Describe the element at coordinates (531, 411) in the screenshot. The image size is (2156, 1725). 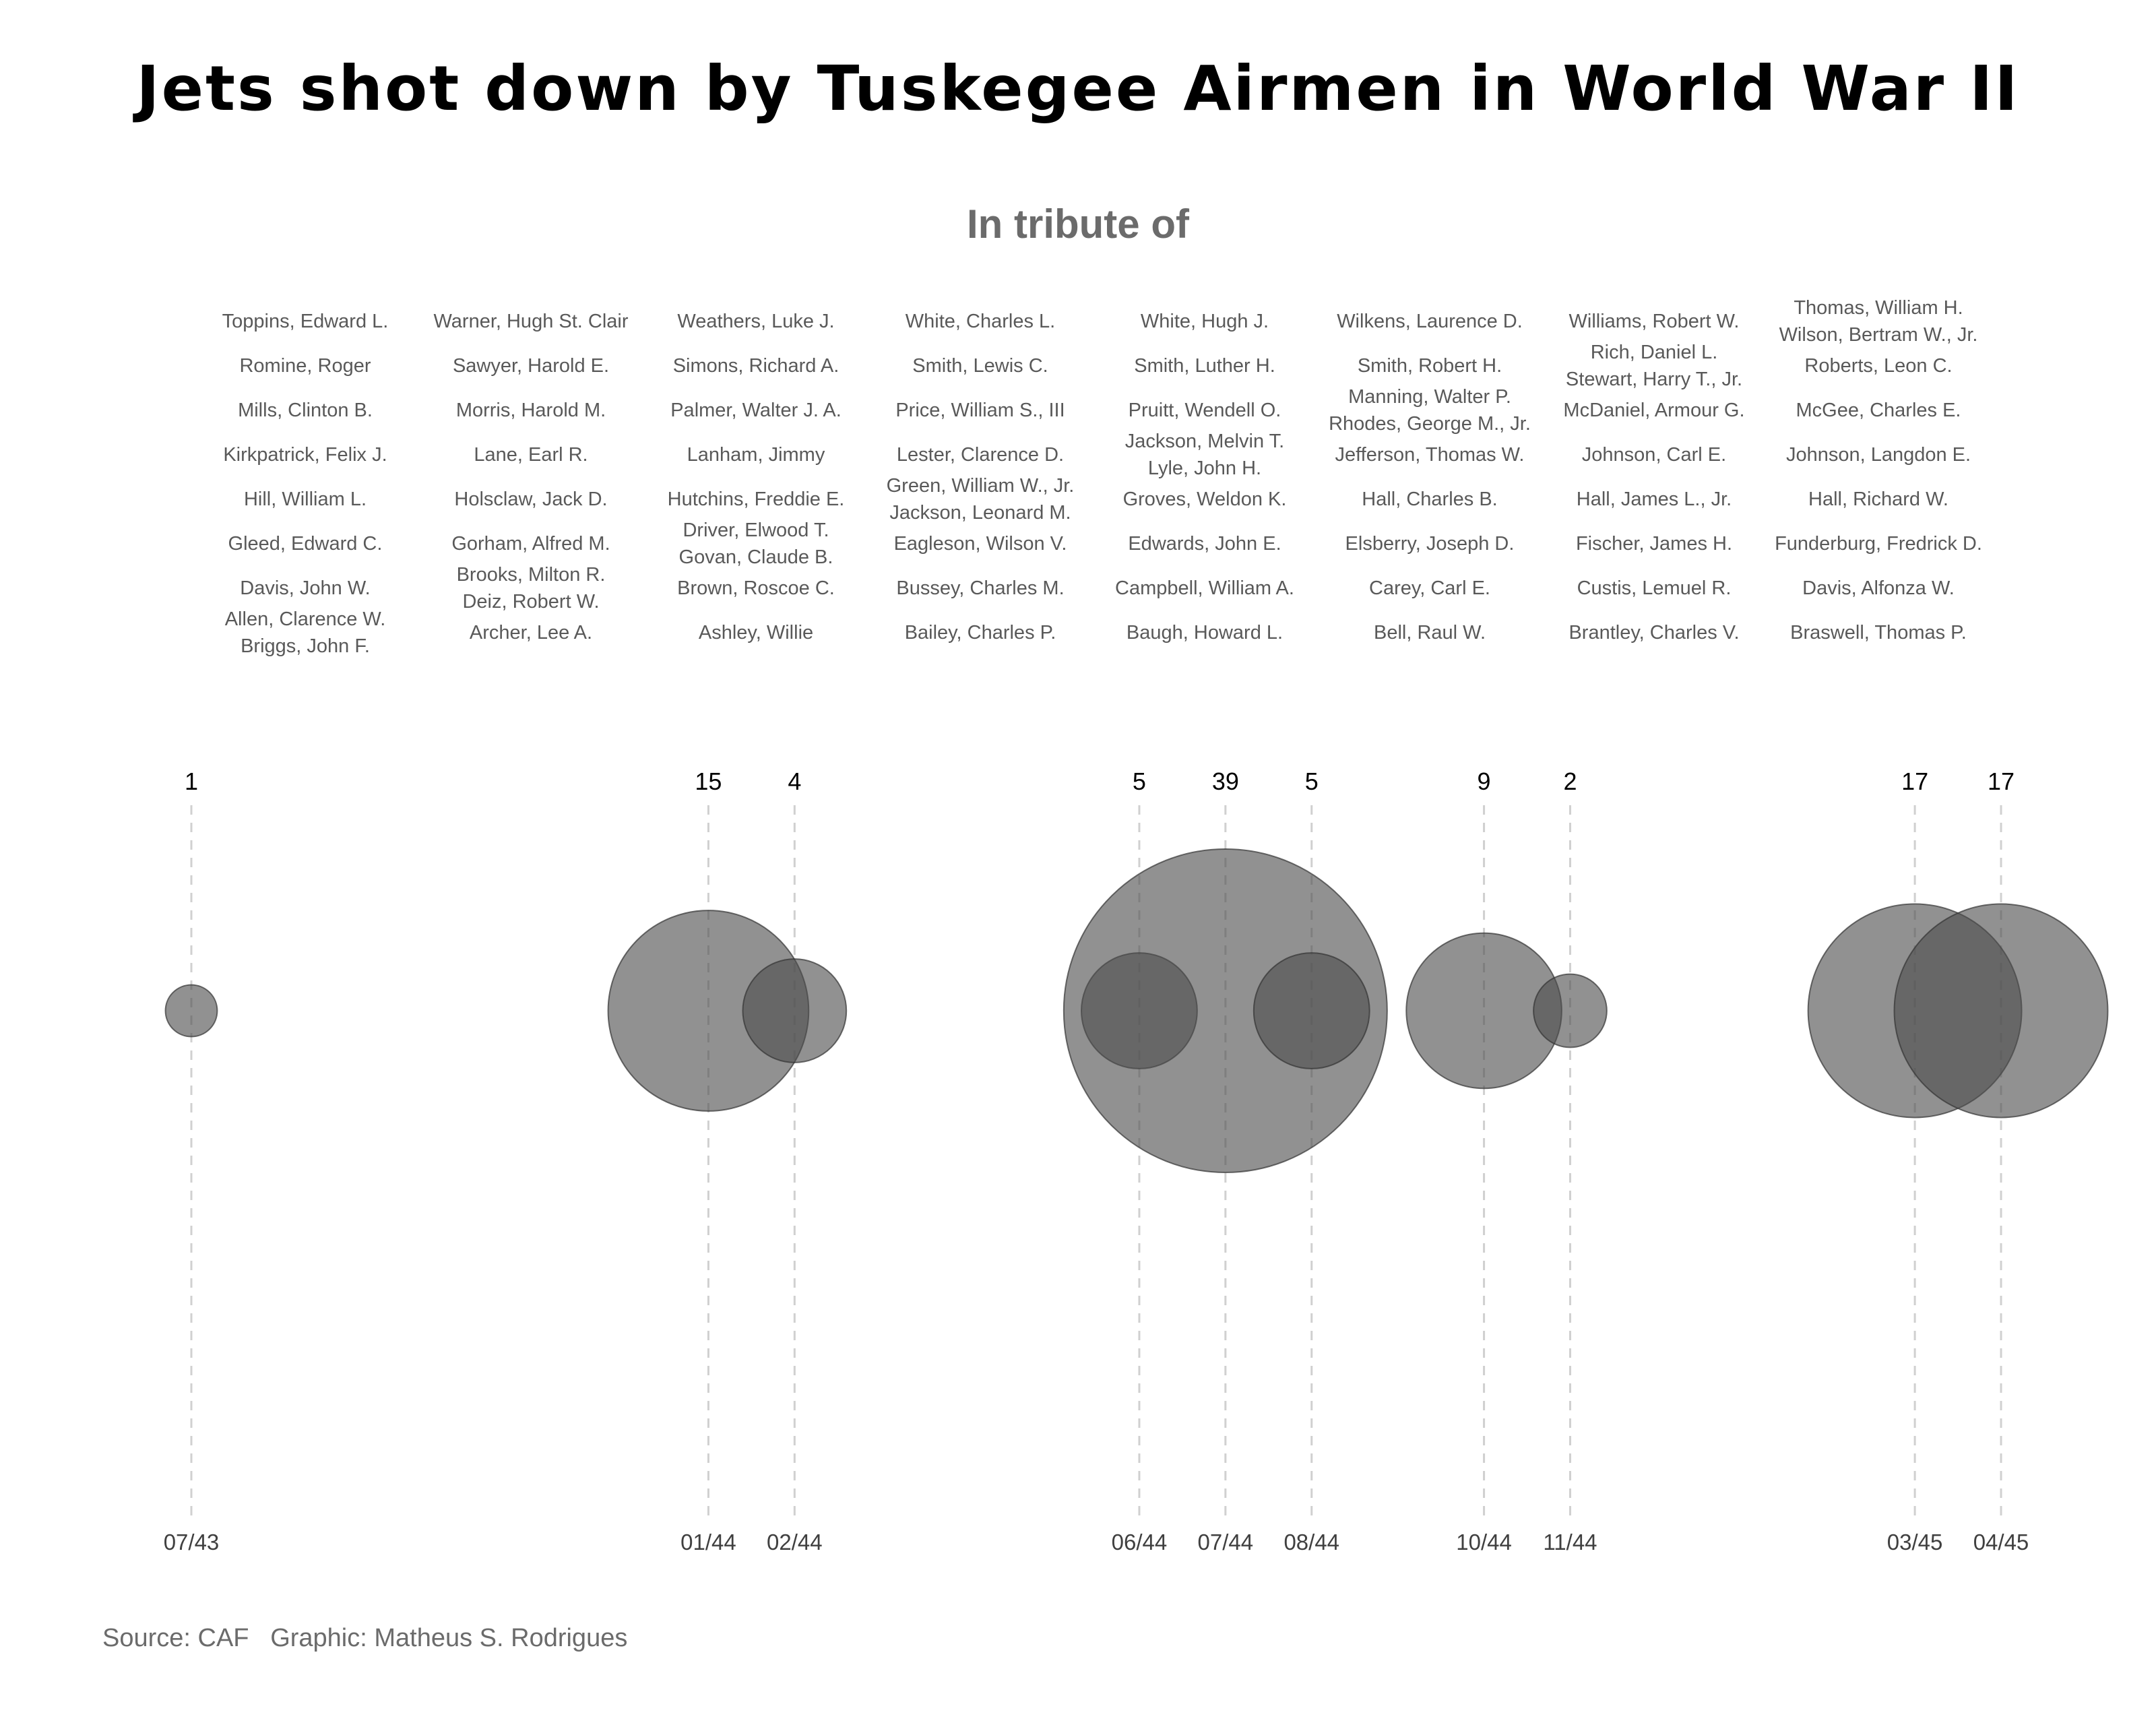
I see `airman-name: Morris, Harold M.` at that location.